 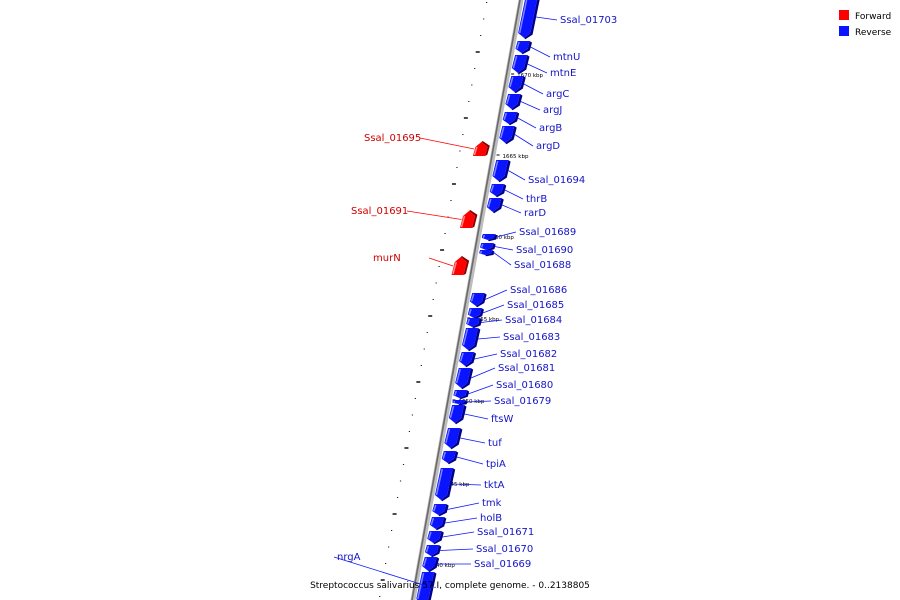 What do you see at coordinates (498, 191) in the screenshot?
I see `gene-thrb` at bounding box center [498, 191].